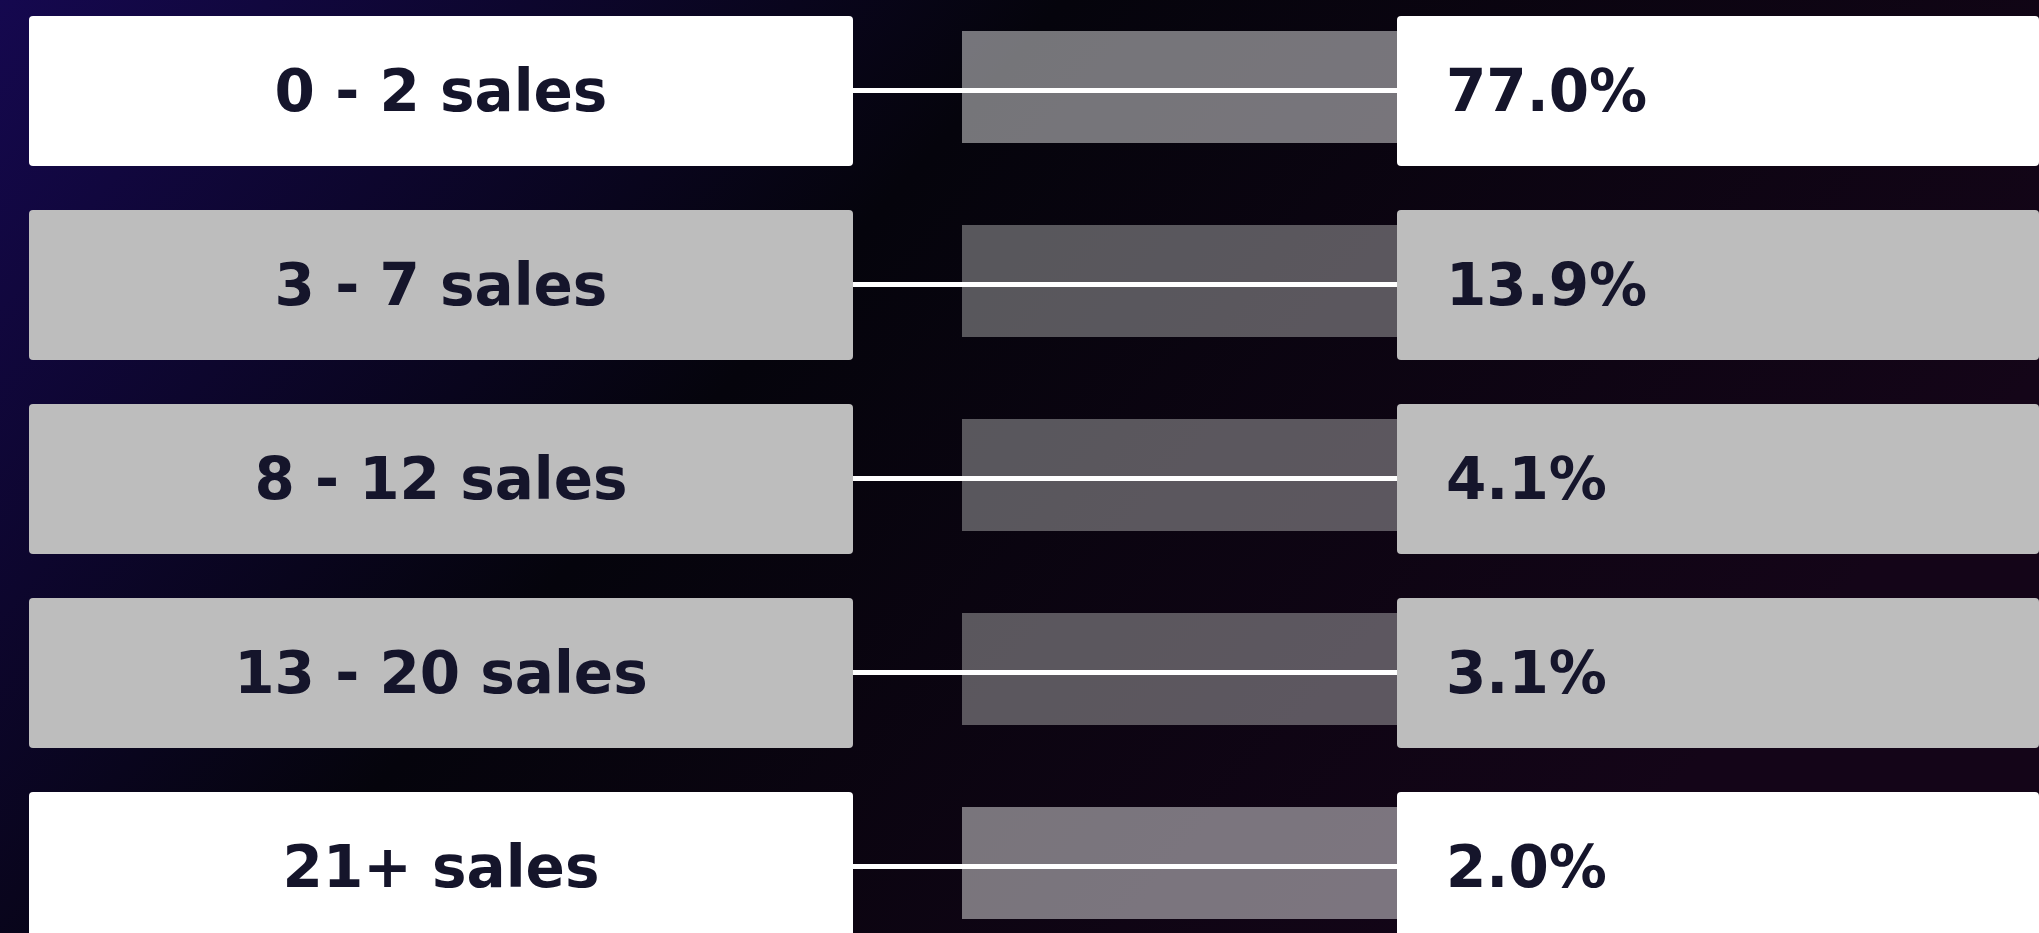  Describe the element at coordinates (1547, 285) in the screenshot. I see `data-label: 13.9%` at that location.